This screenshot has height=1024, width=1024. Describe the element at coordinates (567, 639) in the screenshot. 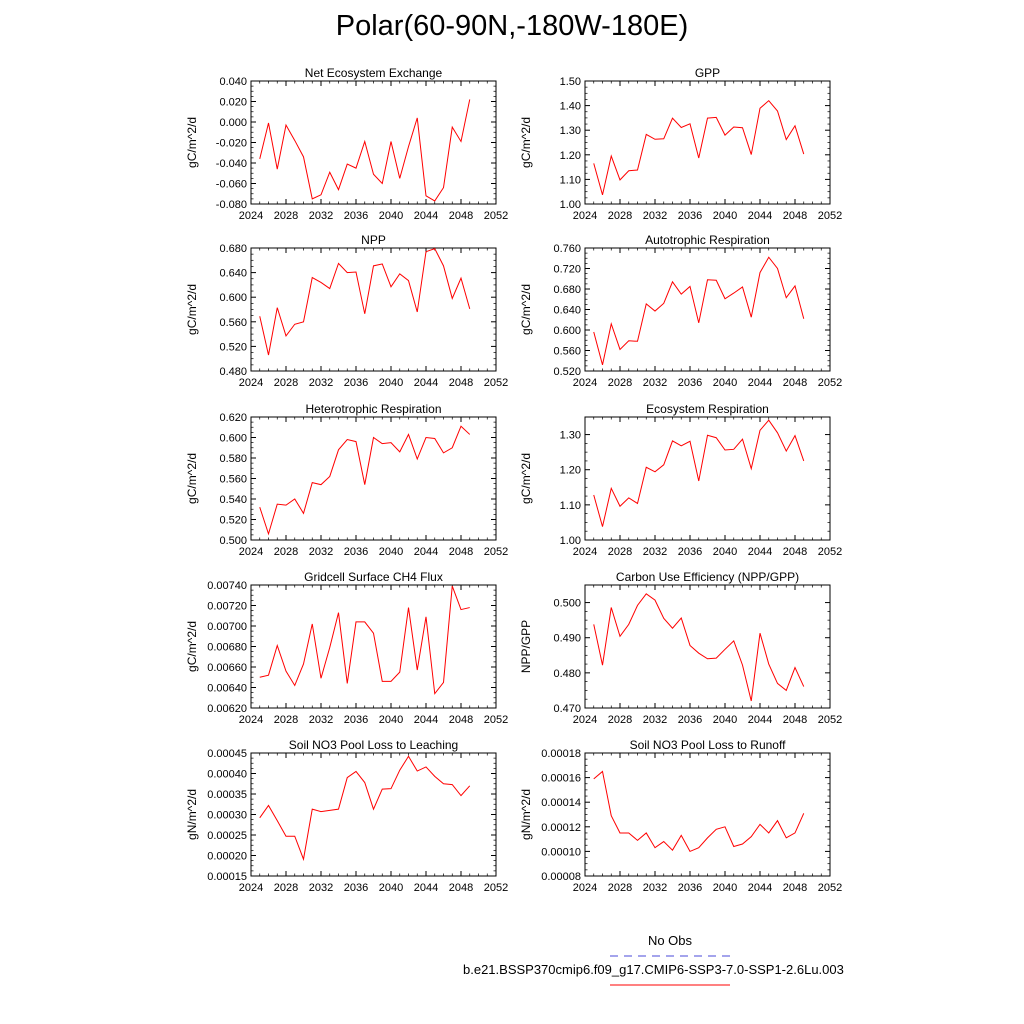

I see `y-tick-label: 0.490` at that location.